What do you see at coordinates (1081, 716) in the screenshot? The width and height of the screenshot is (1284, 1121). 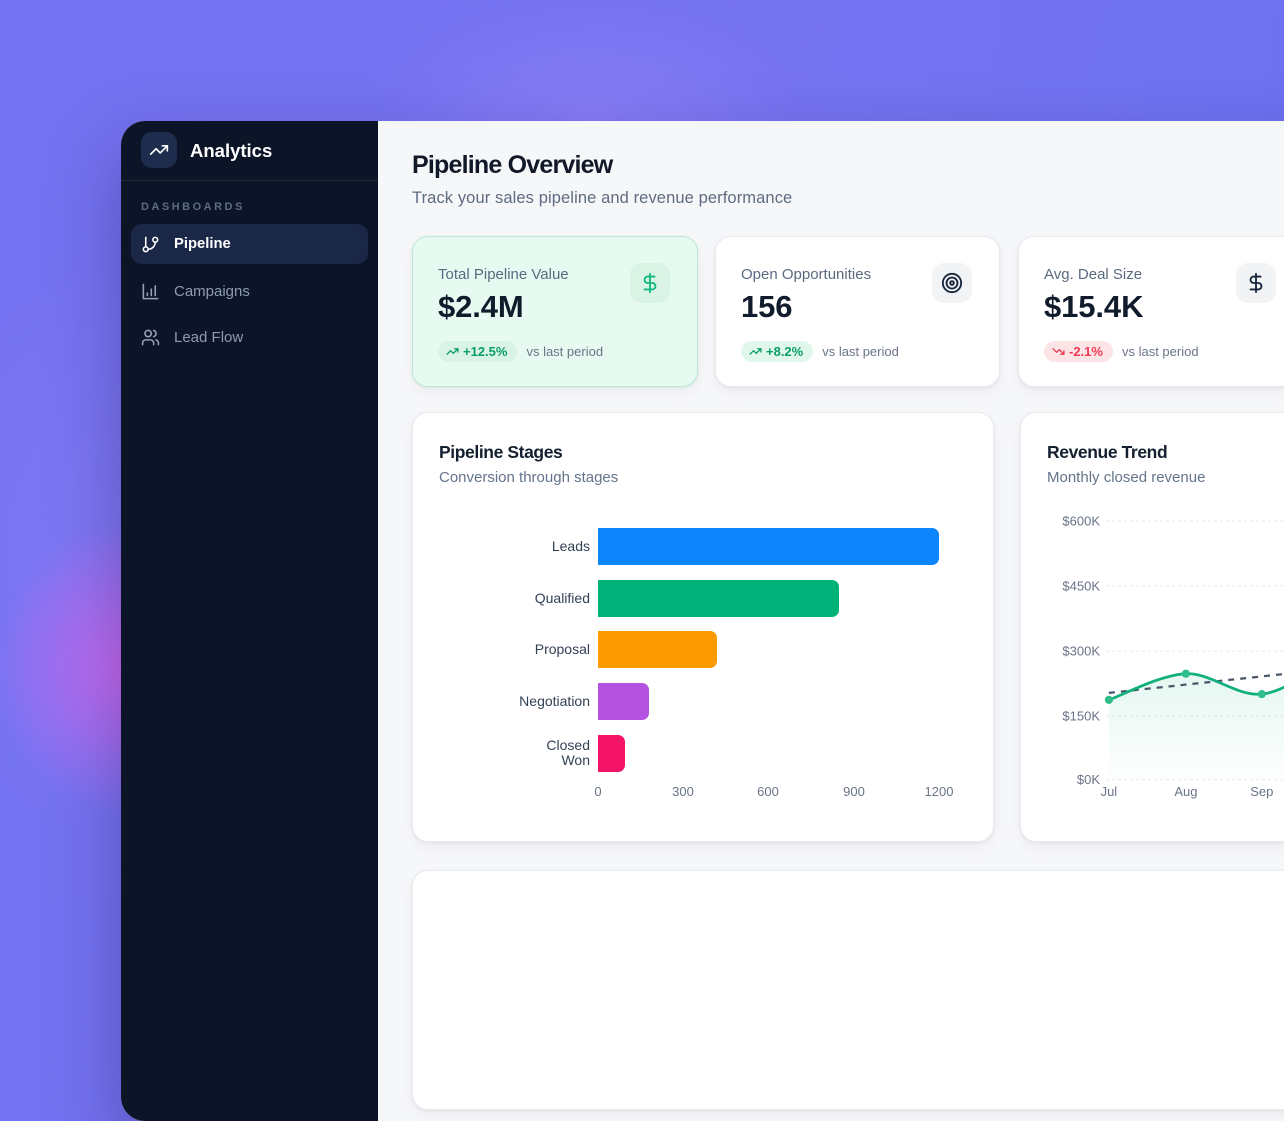 I see `svg-text: $150K` at bounding box center [1081, 716].